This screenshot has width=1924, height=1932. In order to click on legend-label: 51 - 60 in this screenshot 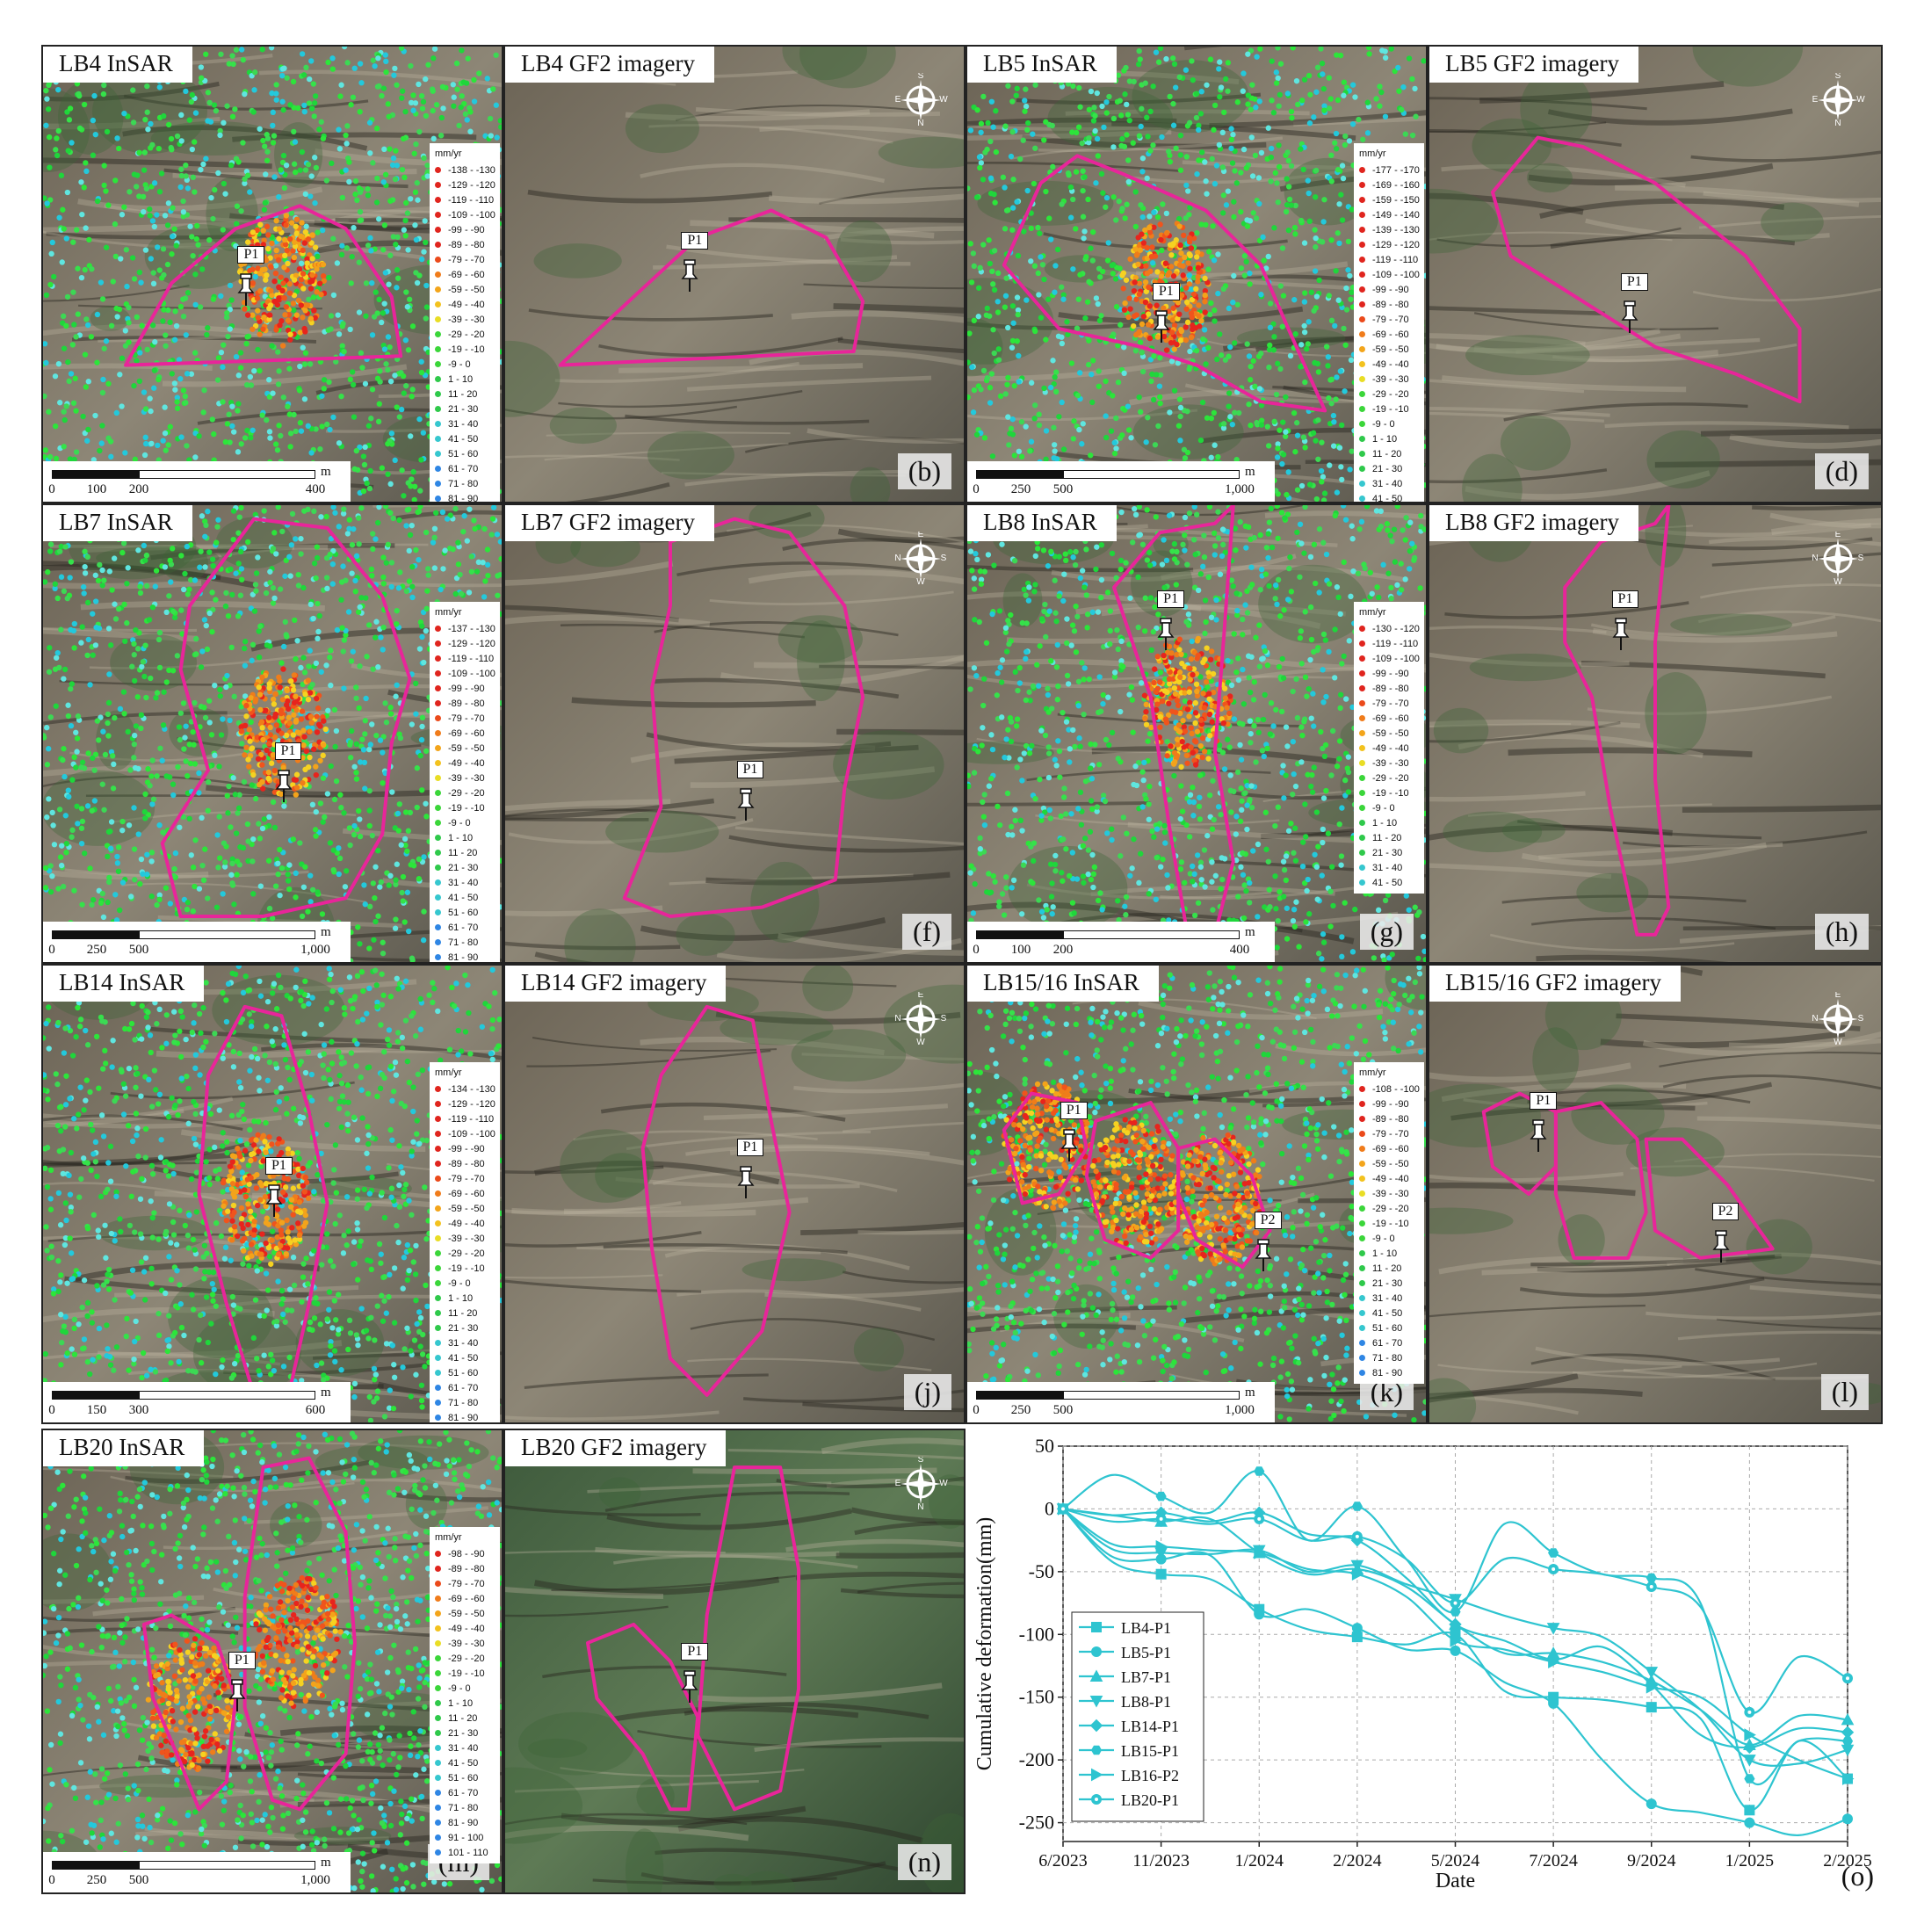, I will do `click(1387, 1328)`.